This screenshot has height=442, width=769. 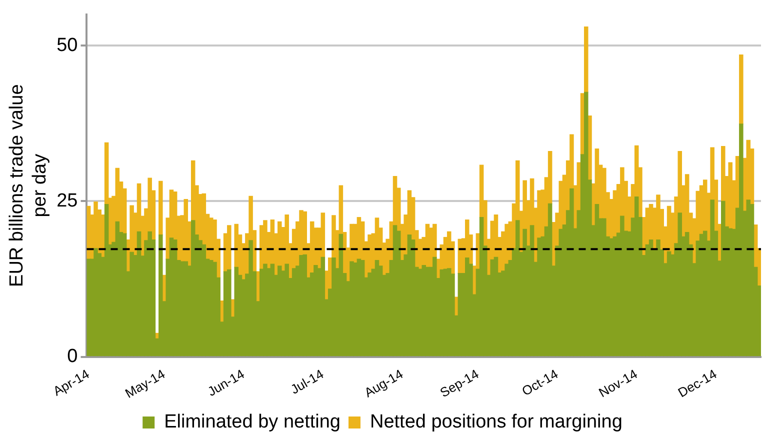 I want to click on y-tick-label: 0, so click(x=72, y=357).